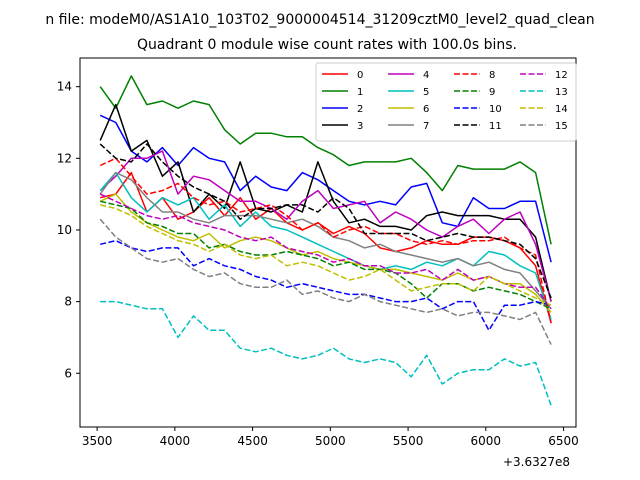 The width and height of the screenshot is (640, 480). Describe the element at coordinates (563, 441) in the screenshot. I see `x-tick-label: 6500` at that location.